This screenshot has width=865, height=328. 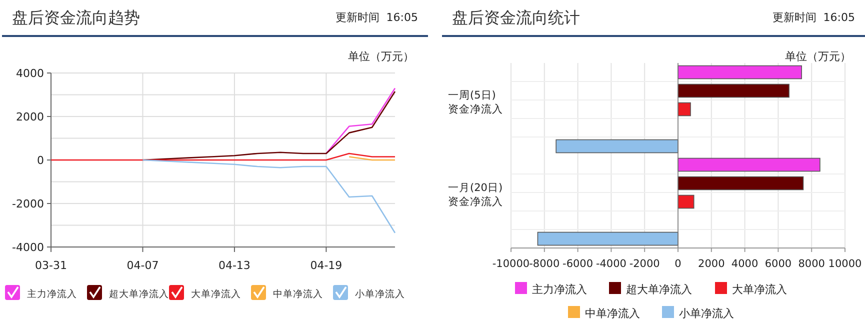 What do you see at coordinates (778, 264) in the screenshot?
I see `x-tick-label: 6000` at bounding box center [778, 264].